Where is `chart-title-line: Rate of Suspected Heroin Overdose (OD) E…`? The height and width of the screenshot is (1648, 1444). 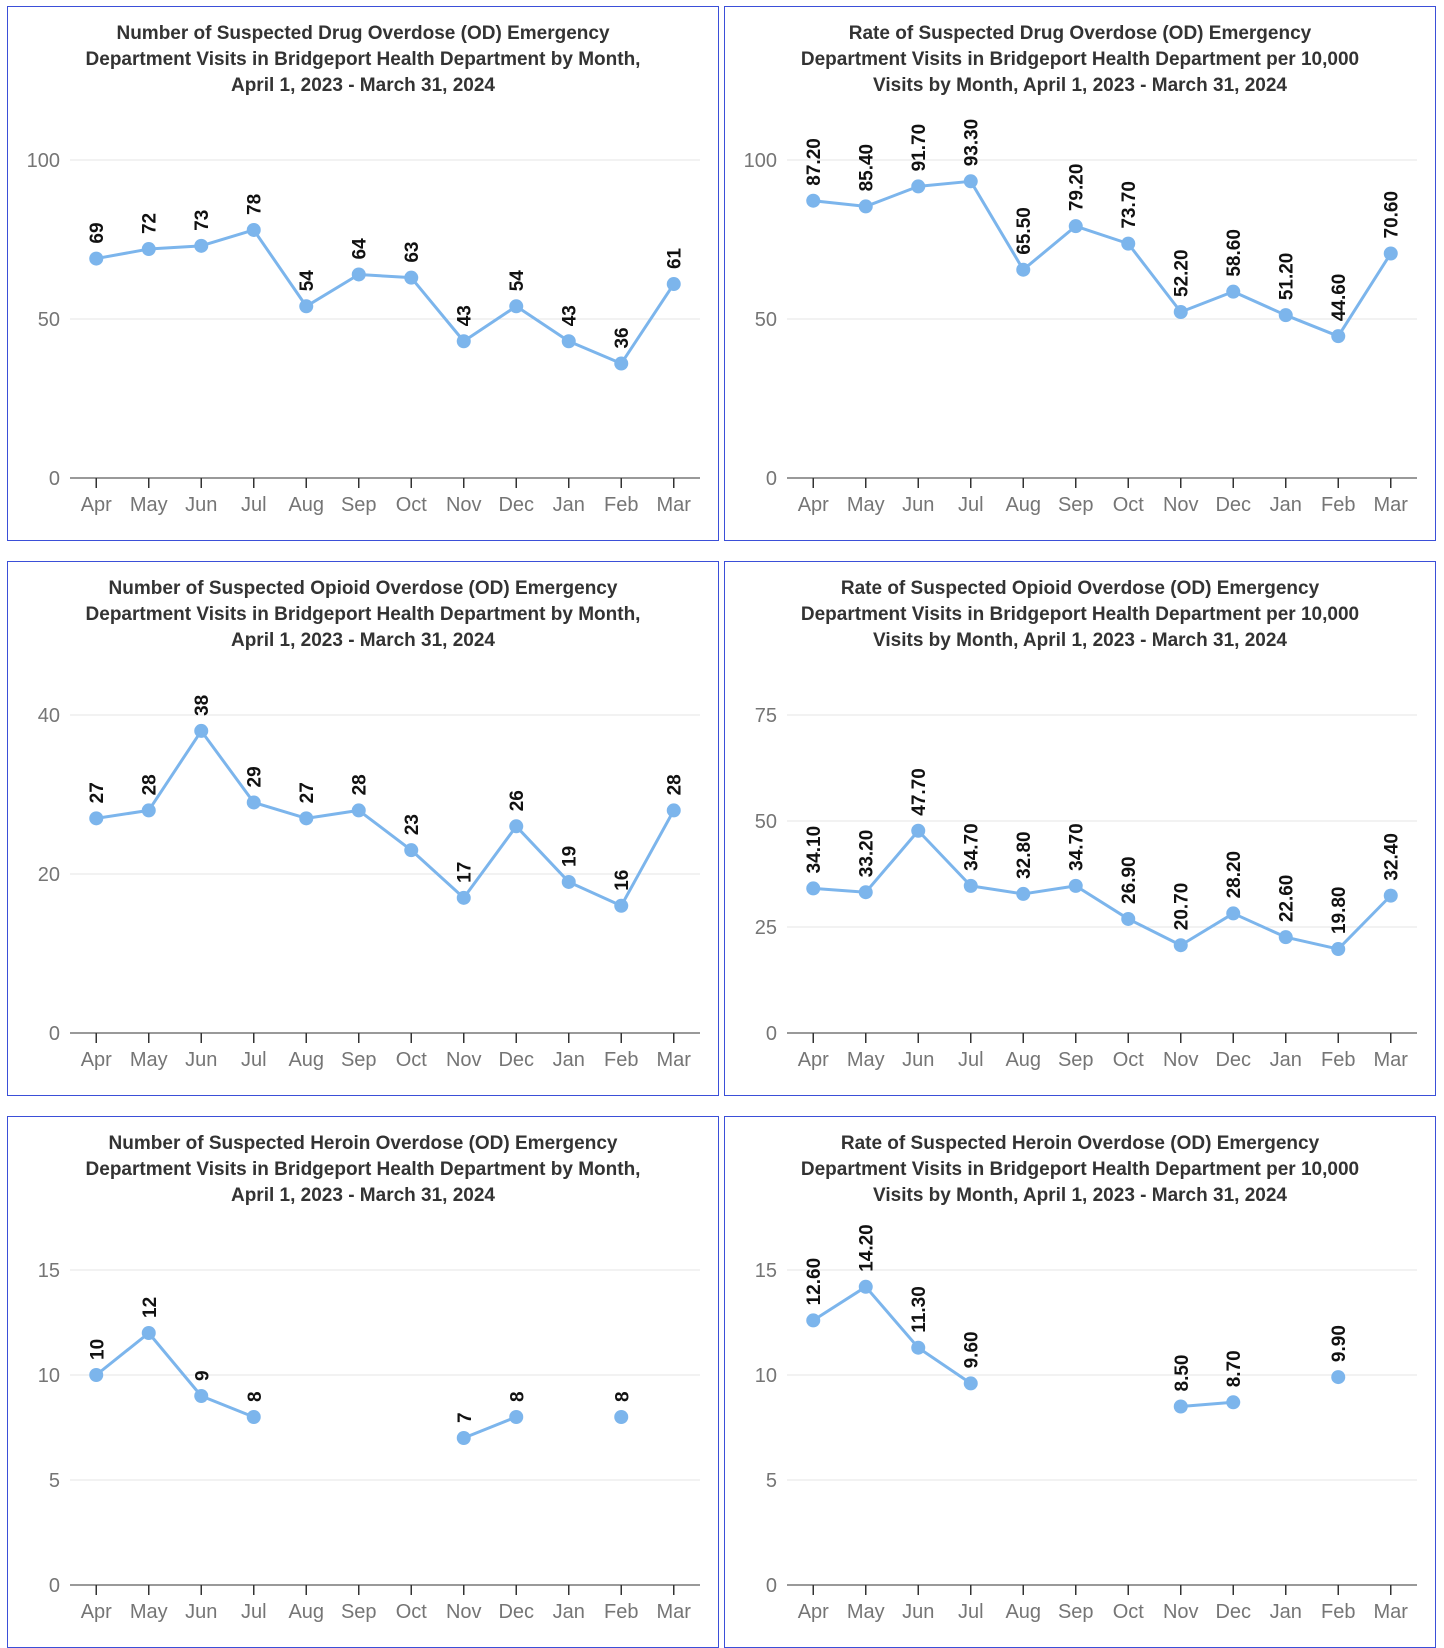 chart-title-line: Rate of Suspected Heroin Overdose (OD) E… is located at coordinates (1080, 1143).